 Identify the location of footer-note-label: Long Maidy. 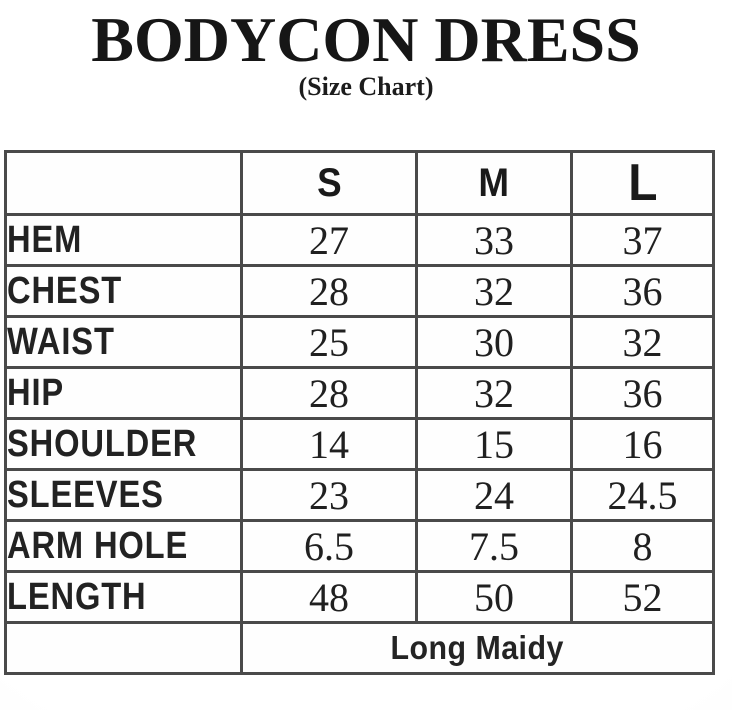
(477, 647).